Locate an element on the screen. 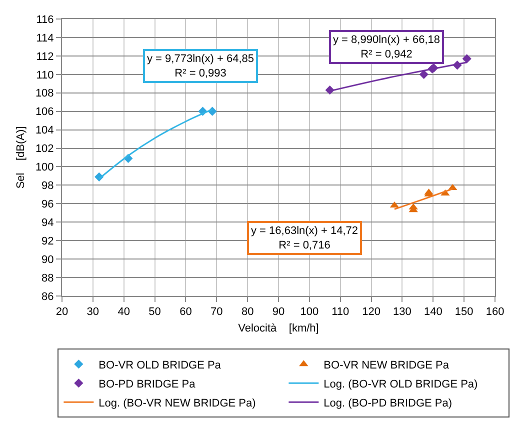  y-tick-label: 94 is located at coordinates (48, 222).